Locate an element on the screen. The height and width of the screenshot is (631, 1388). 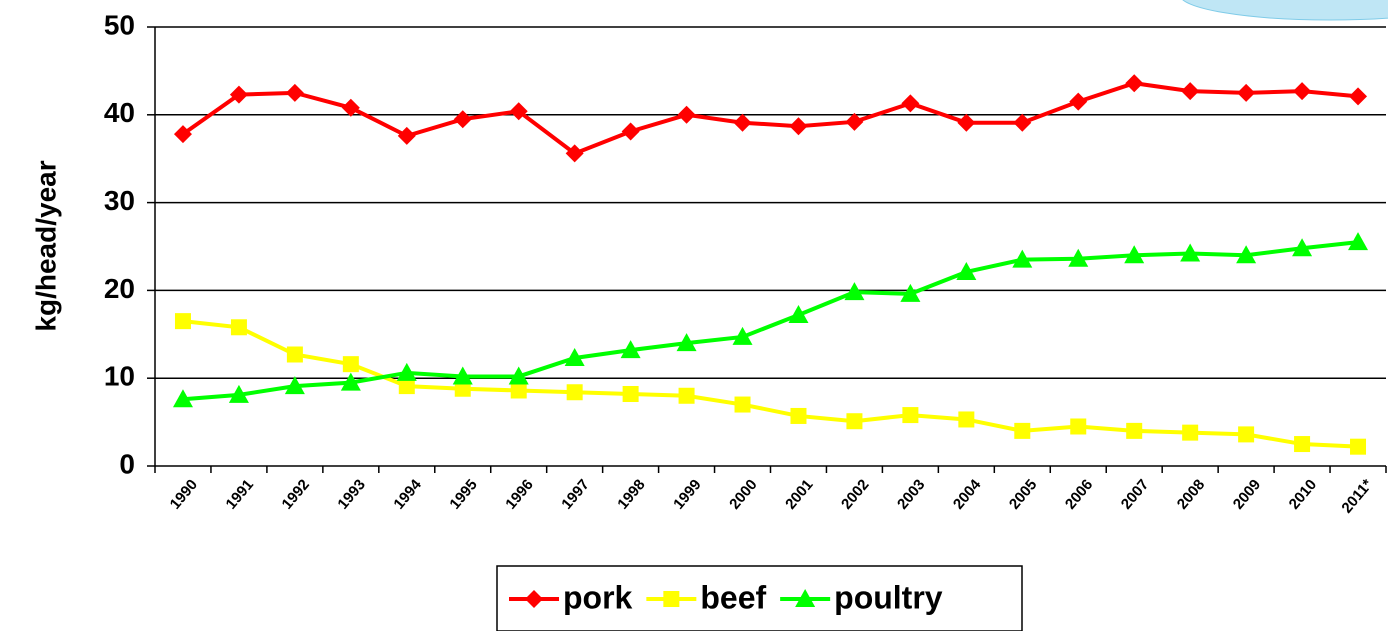
x-tick-label: 1992 is located at coordinates (296, 494).